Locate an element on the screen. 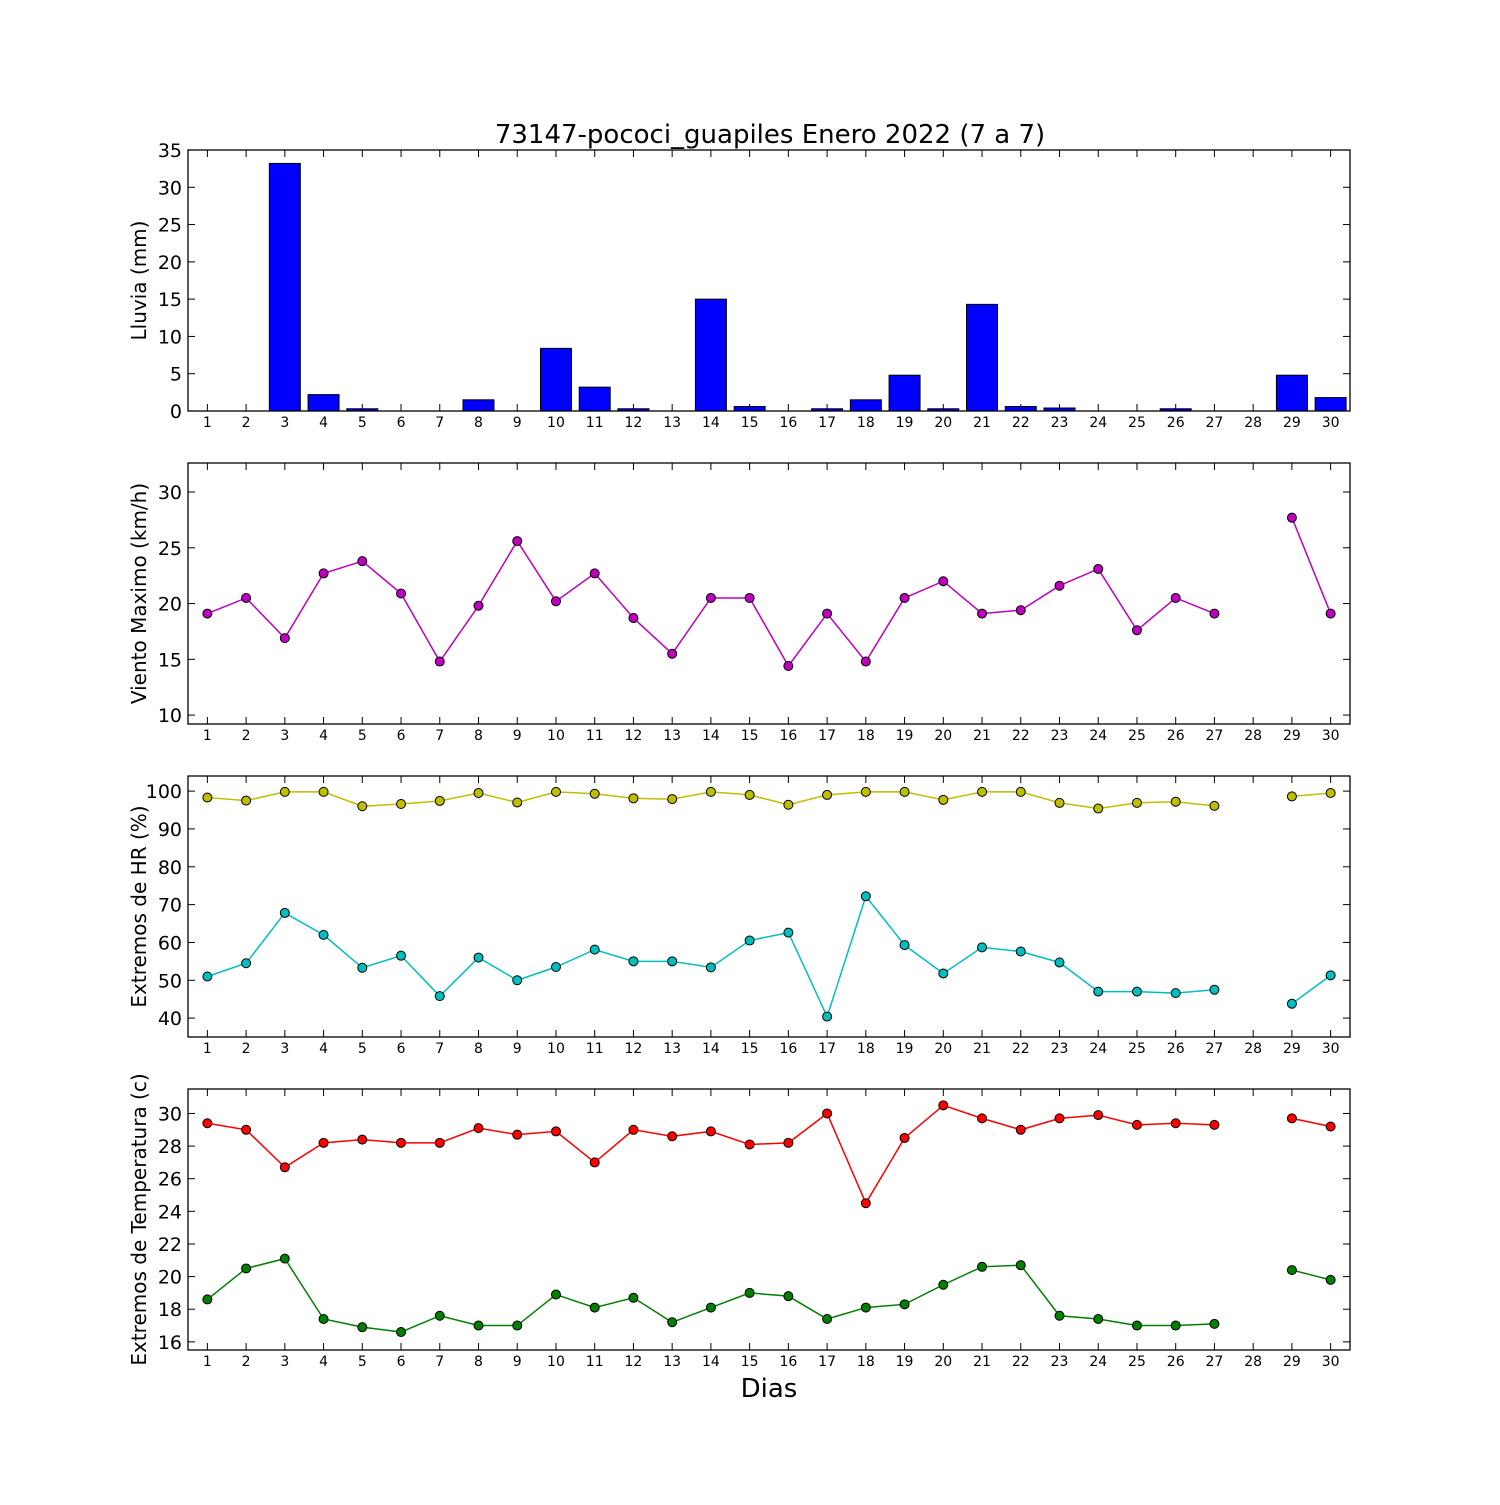 The width and height of the screenshot is (1500, 1505). y-tick-label: 0 is located at coordinates (176, 412).